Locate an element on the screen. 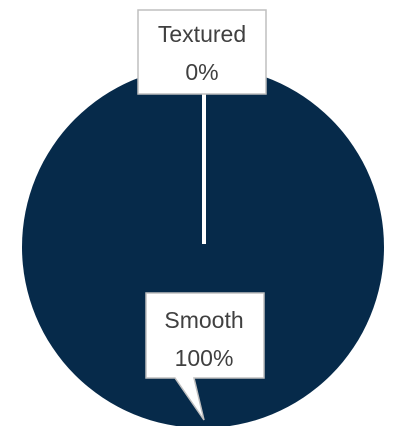 Image resolution: width=393 pixels, height=426 pixels. data-label-textured-category: Textured is located at coordinates (202, 34).